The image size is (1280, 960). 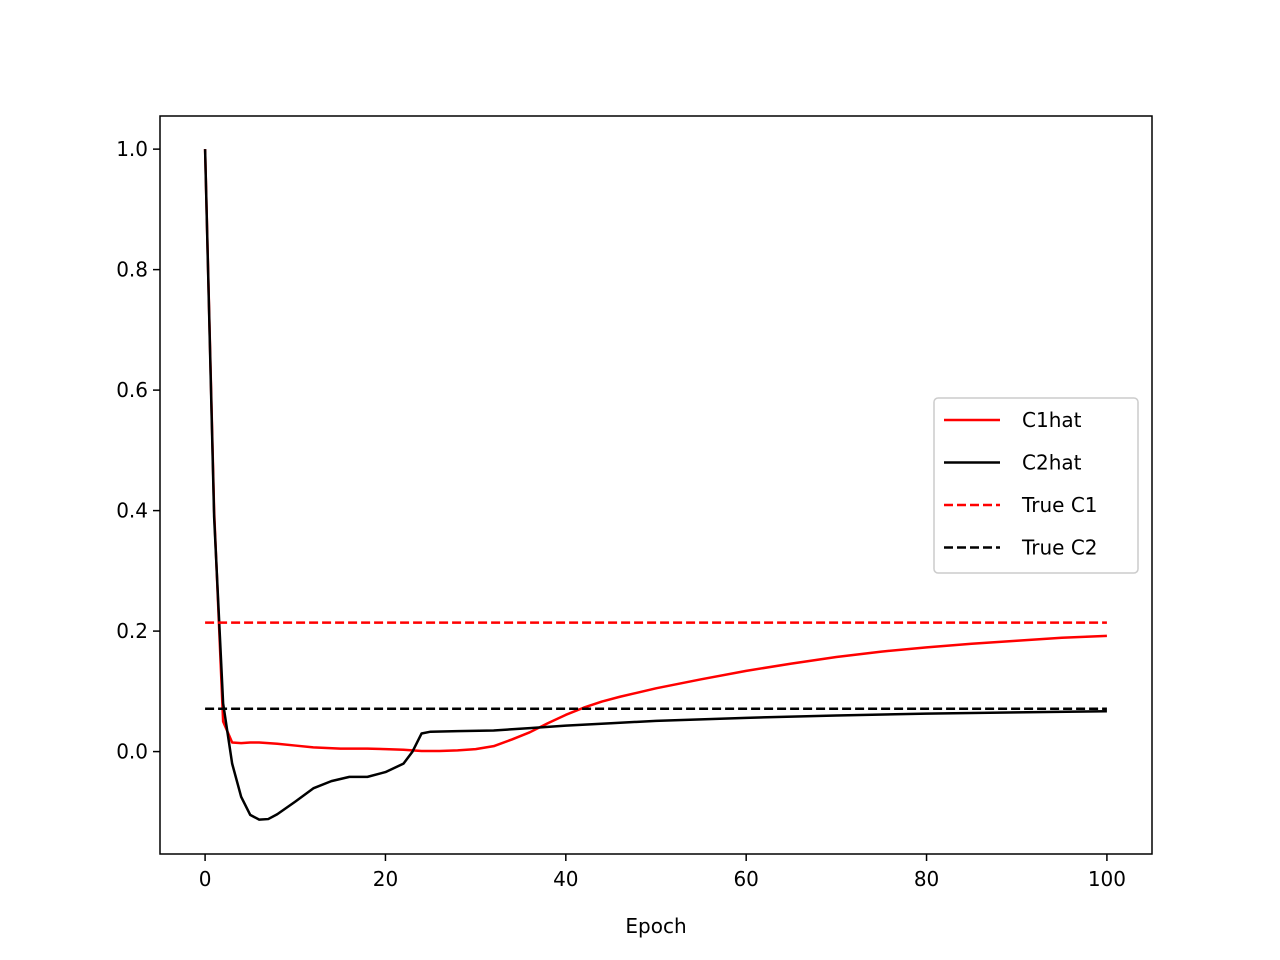 I want to click on x-tick-label: 0, so click(x=205, y=879).